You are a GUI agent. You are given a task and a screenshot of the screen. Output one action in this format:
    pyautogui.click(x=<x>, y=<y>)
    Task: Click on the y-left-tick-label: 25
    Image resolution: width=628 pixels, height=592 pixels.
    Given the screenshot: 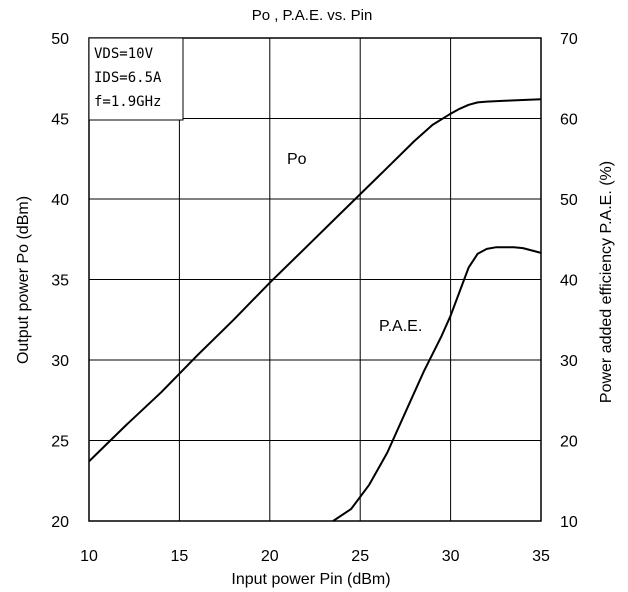 What is the action you would take?
    pyautogui.click(x=60, y=442)
    